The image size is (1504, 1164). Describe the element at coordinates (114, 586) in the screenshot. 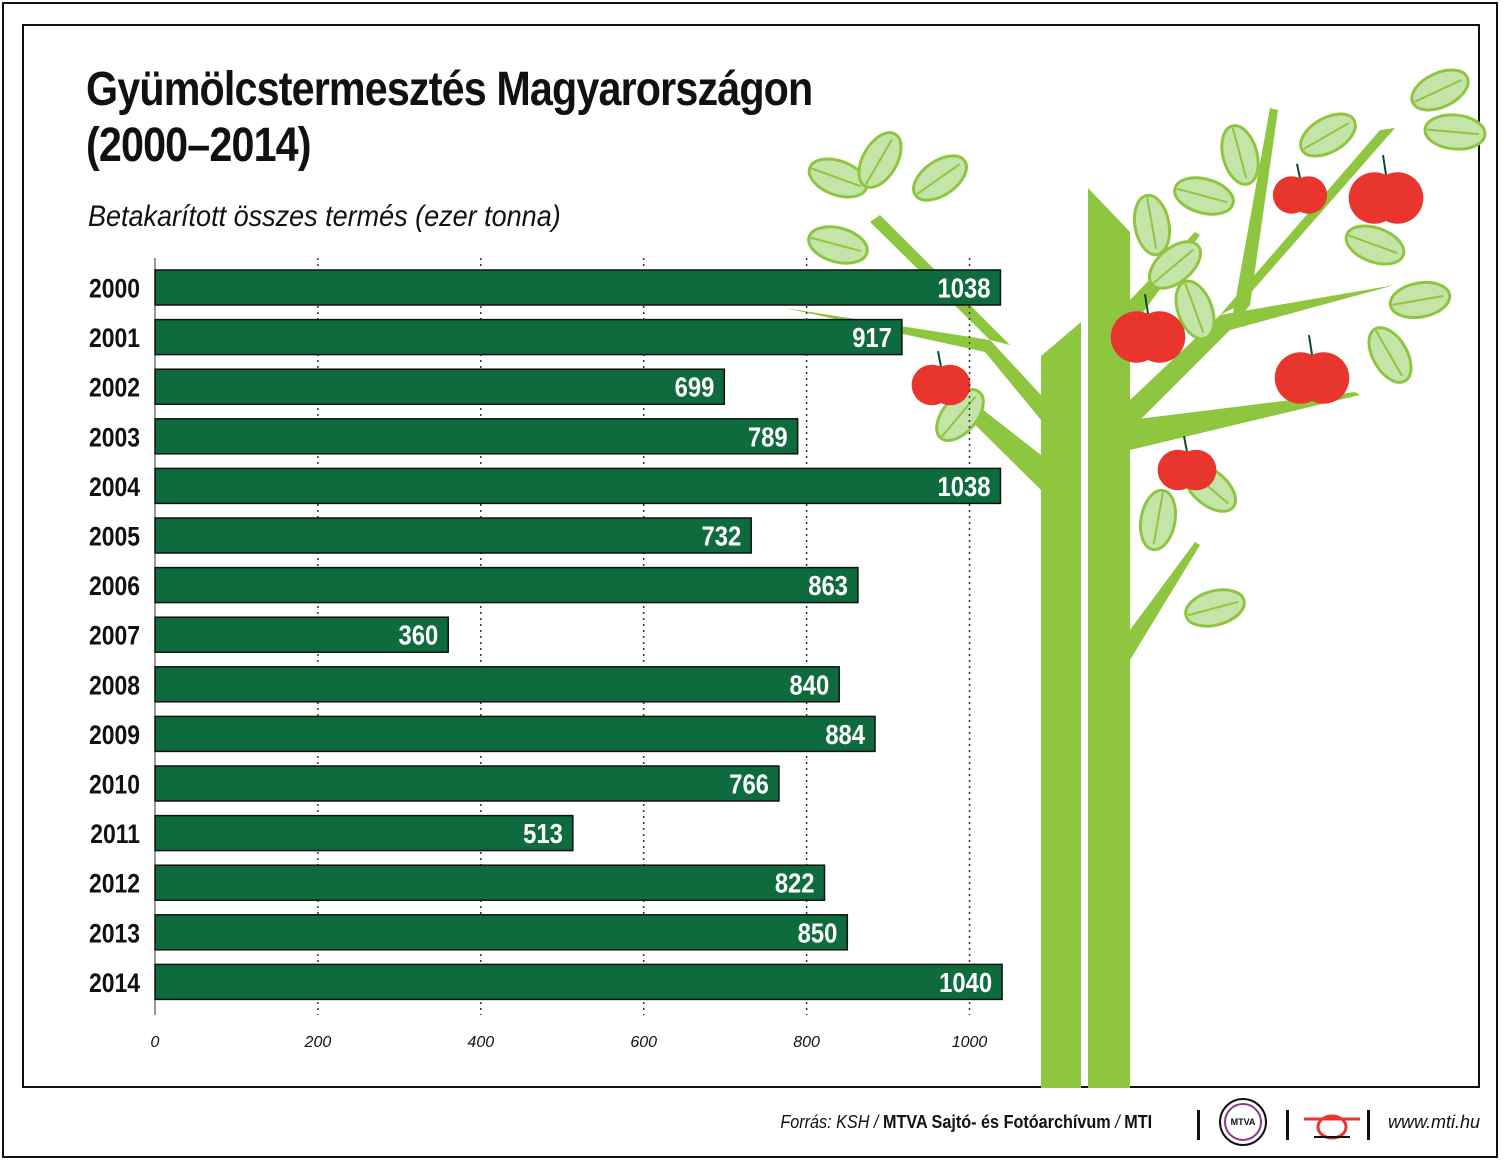

I see `category-label: 2006` at that location.